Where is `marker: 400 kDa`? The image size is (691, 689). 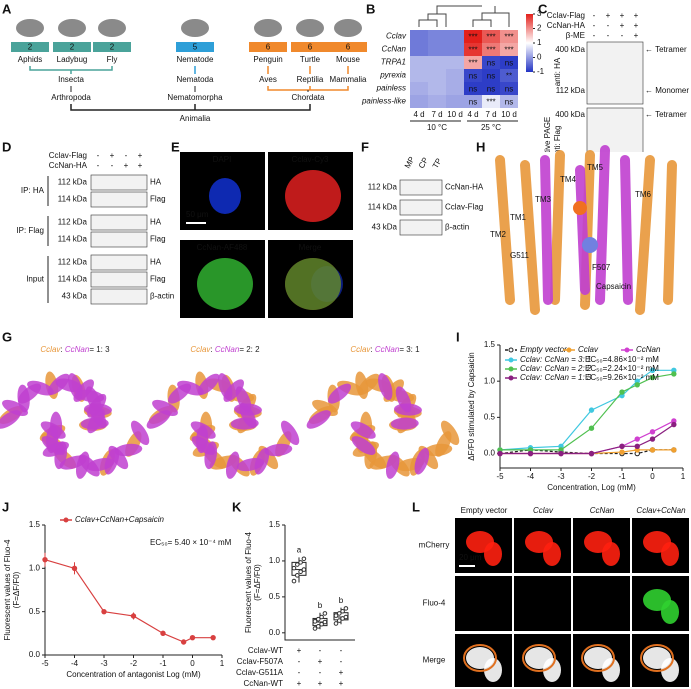 marker: 400 kDa is located at coordinates (570, 49).